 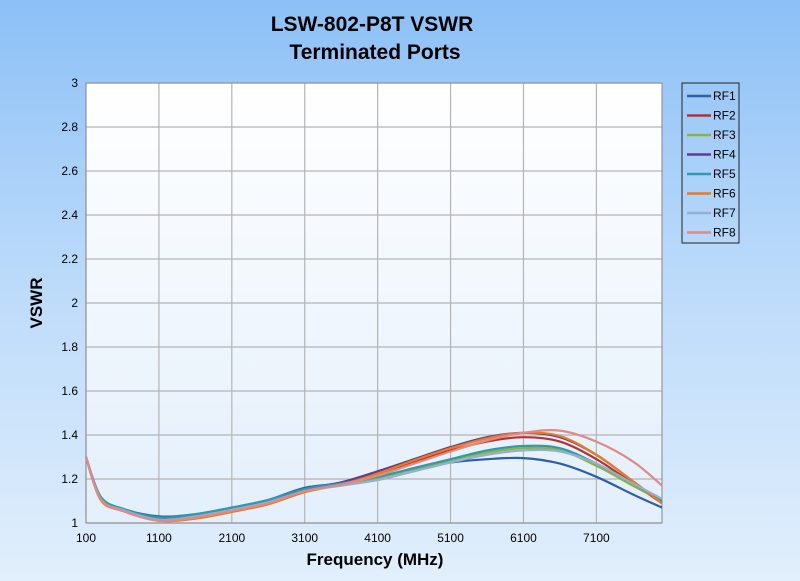 What do you see at coordinates (231, 538) in the screenshot?
I see `x-tick-label: 2100` at bounding box center [231, 538].